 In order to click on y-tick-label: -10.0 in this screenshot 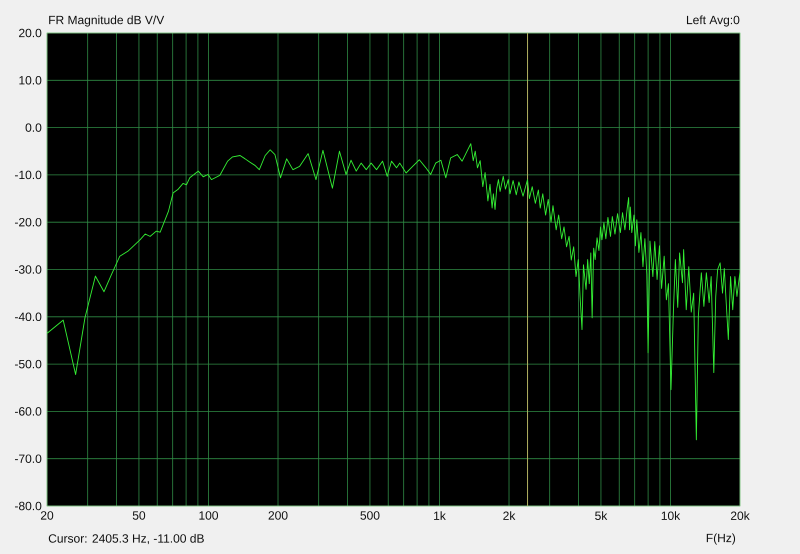, I will do `click(28, 175)`.